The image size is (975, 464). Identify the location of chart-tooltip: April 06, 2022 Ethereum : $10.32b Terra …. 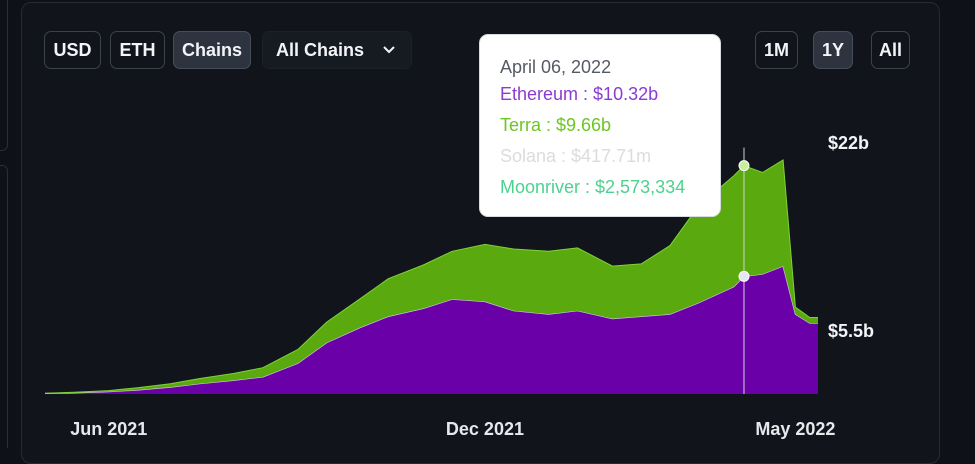
(600, 125).